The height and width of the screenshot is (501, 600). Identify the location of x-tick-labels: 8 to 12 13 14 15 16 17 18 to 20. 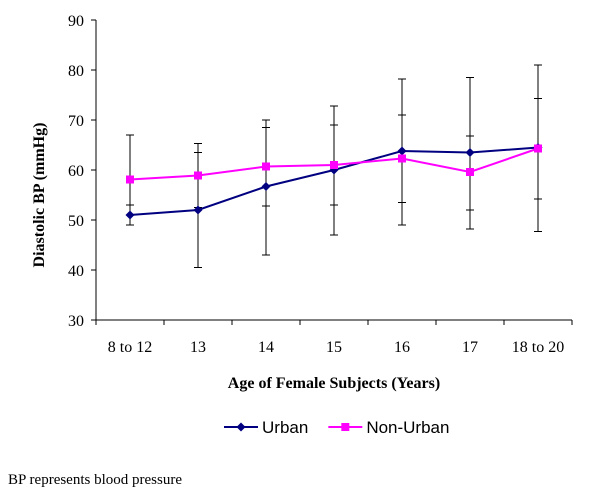
(336, 347).